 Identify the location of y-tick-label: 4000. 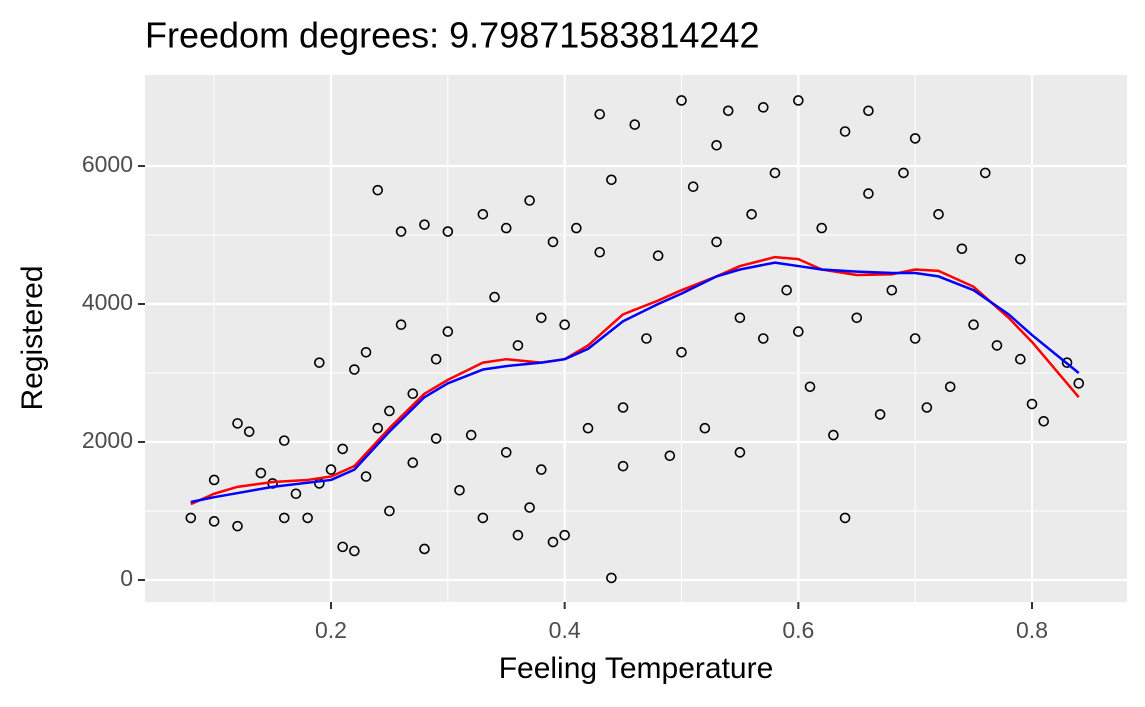
(107, 302).